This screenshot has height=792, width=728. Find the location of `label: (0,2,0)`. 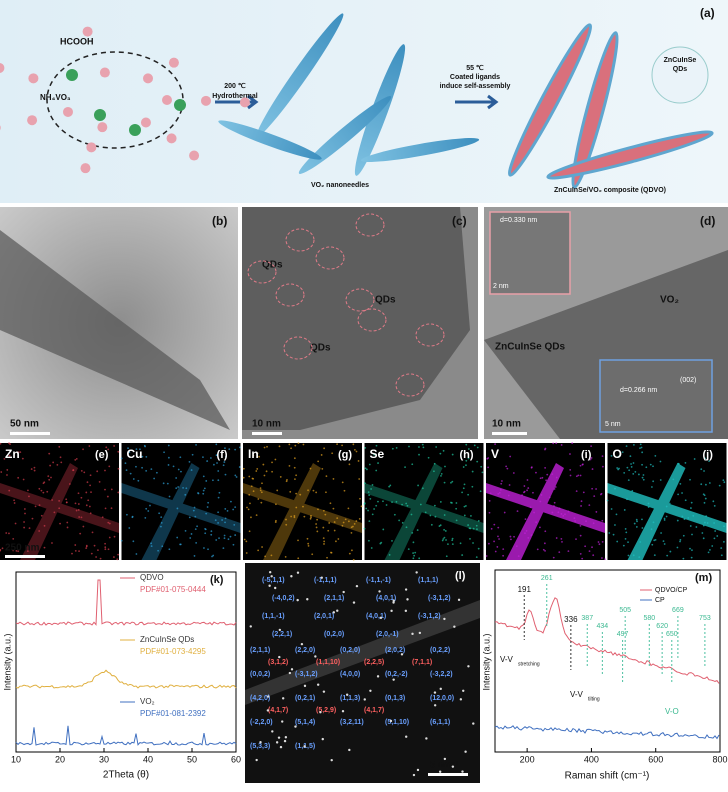

label: (0,2,0) is located at coordinates (350, 650).